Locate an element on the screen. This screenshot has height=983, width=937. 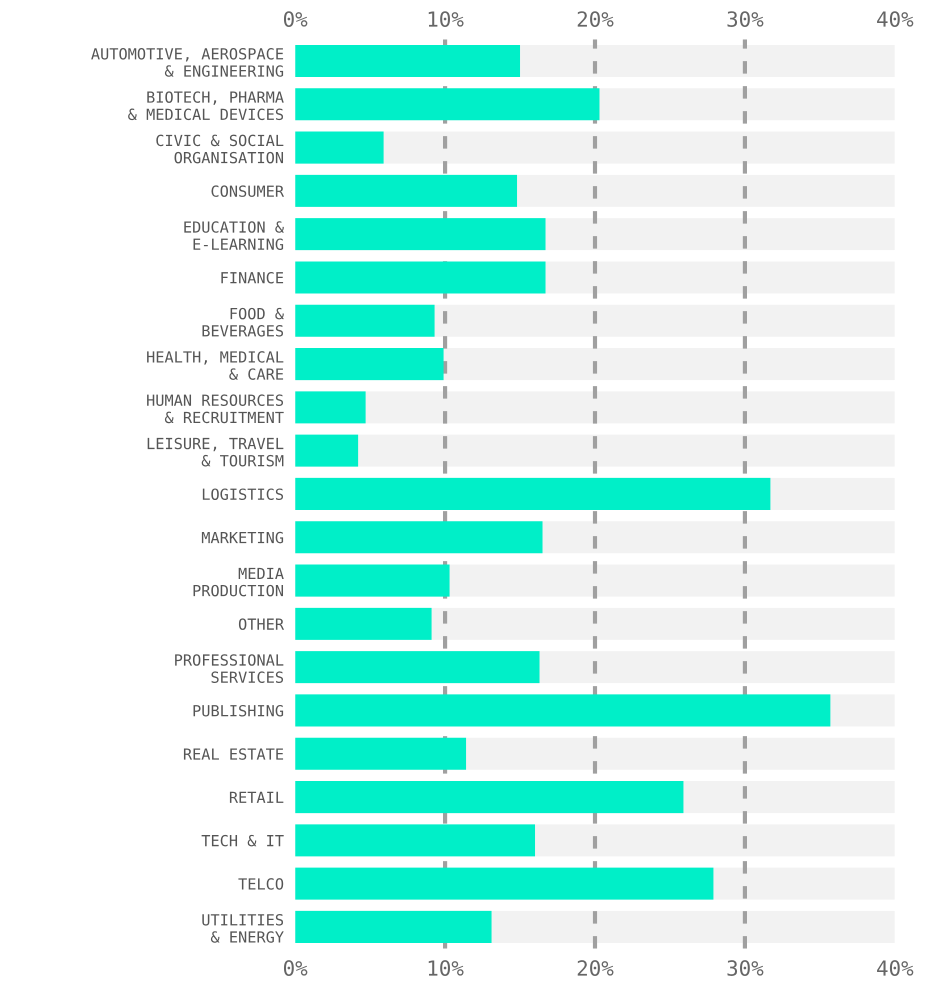
x2-tick-label: 30% is located at coordinates (745, 19).